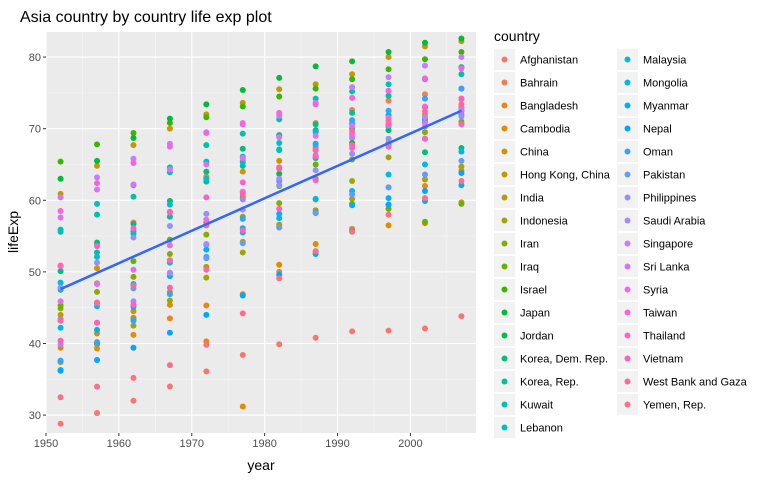 This screenshot has width=768, height=480. I want to click on legend-label: Indonesia, so click(544, 222).